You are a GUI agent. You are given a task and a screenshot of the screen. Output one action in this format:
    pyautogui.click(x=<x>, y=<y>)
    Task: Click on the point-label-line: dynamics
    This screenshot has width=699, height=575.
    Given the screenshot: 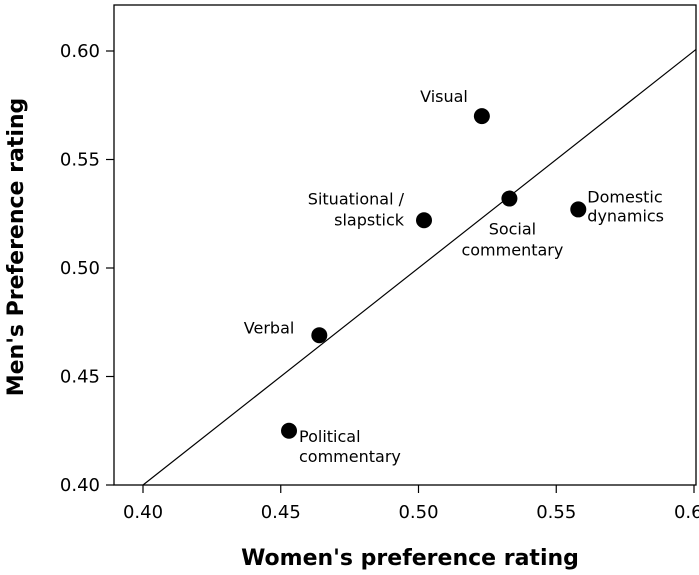 What is the action you would take?
    pyautogui.click(x=625, y=215)
    